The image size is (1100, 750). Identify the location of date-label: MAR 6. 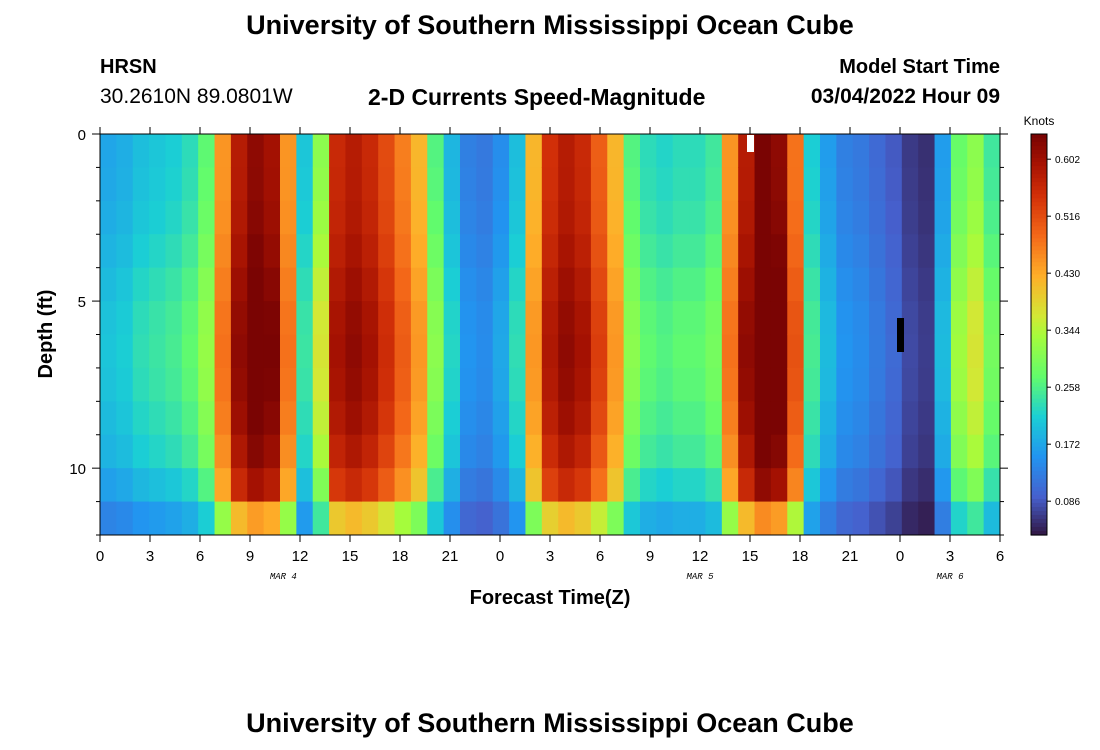
(950, 577).